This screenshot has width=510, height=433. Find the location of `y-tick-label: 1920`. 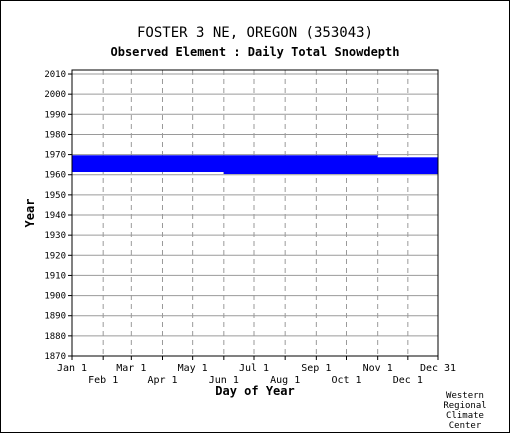

y-tick-label: 1920 is located at coordinates (55, 256).